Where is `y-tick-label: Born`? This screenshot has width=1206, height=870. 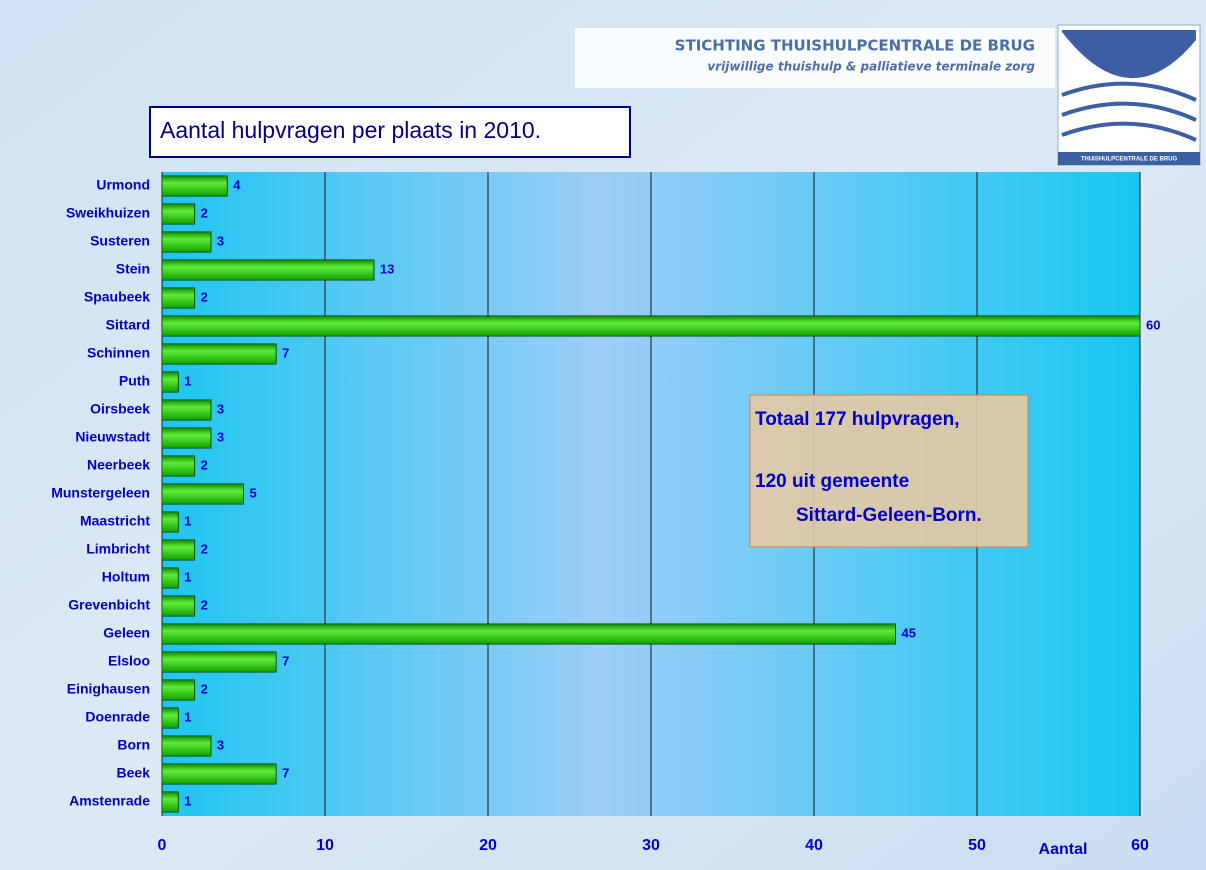 y-tick-label: Born is located at coordinates (133, 745).